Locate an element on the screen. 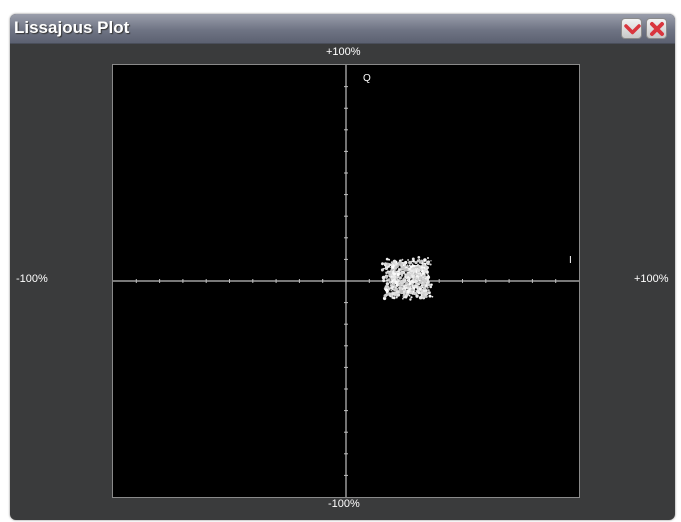  q-axis-name: Q is located at coordinates (367, 78).